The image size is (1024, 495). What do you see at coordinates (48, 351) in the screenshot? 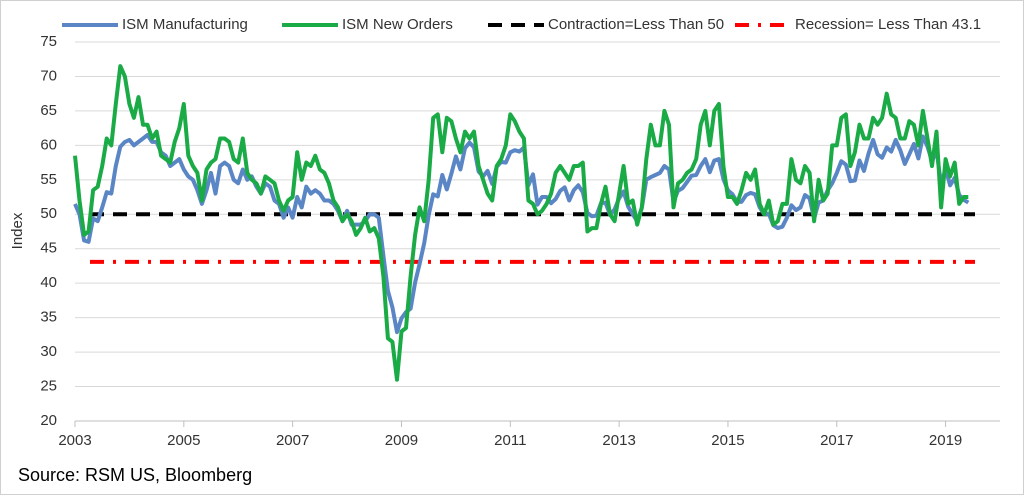
I see `y-tick-label: 30` at bounding box center [48, 351].